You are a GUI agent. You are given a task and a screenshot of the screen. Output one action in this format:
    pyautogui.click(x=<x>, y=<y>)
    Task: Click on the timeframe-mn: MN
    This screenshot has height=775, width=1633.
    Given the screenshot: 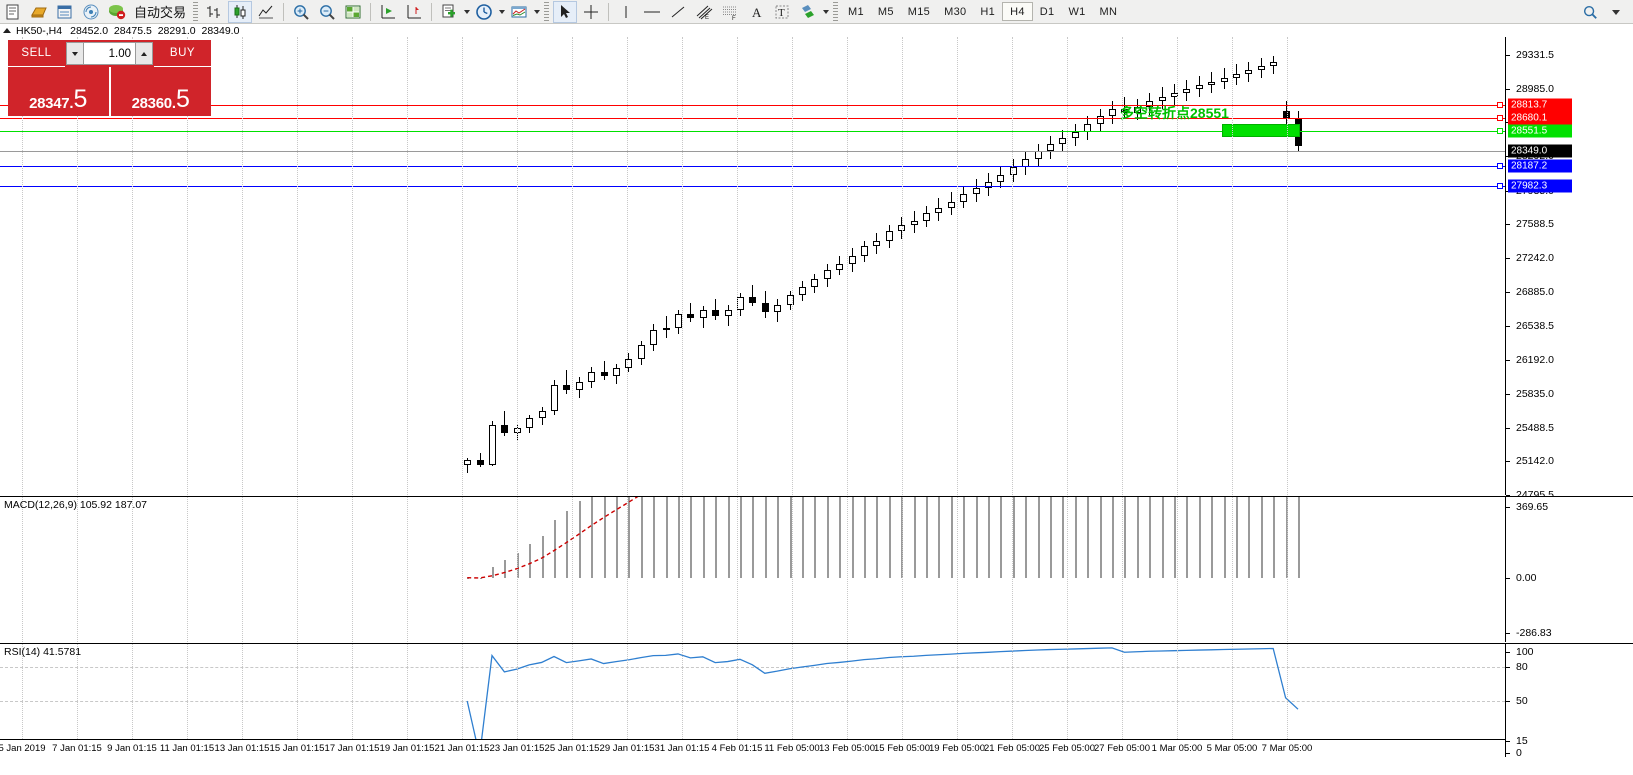 What is the action you would take?
    pyautogui.click(x=1108, y=11)
    